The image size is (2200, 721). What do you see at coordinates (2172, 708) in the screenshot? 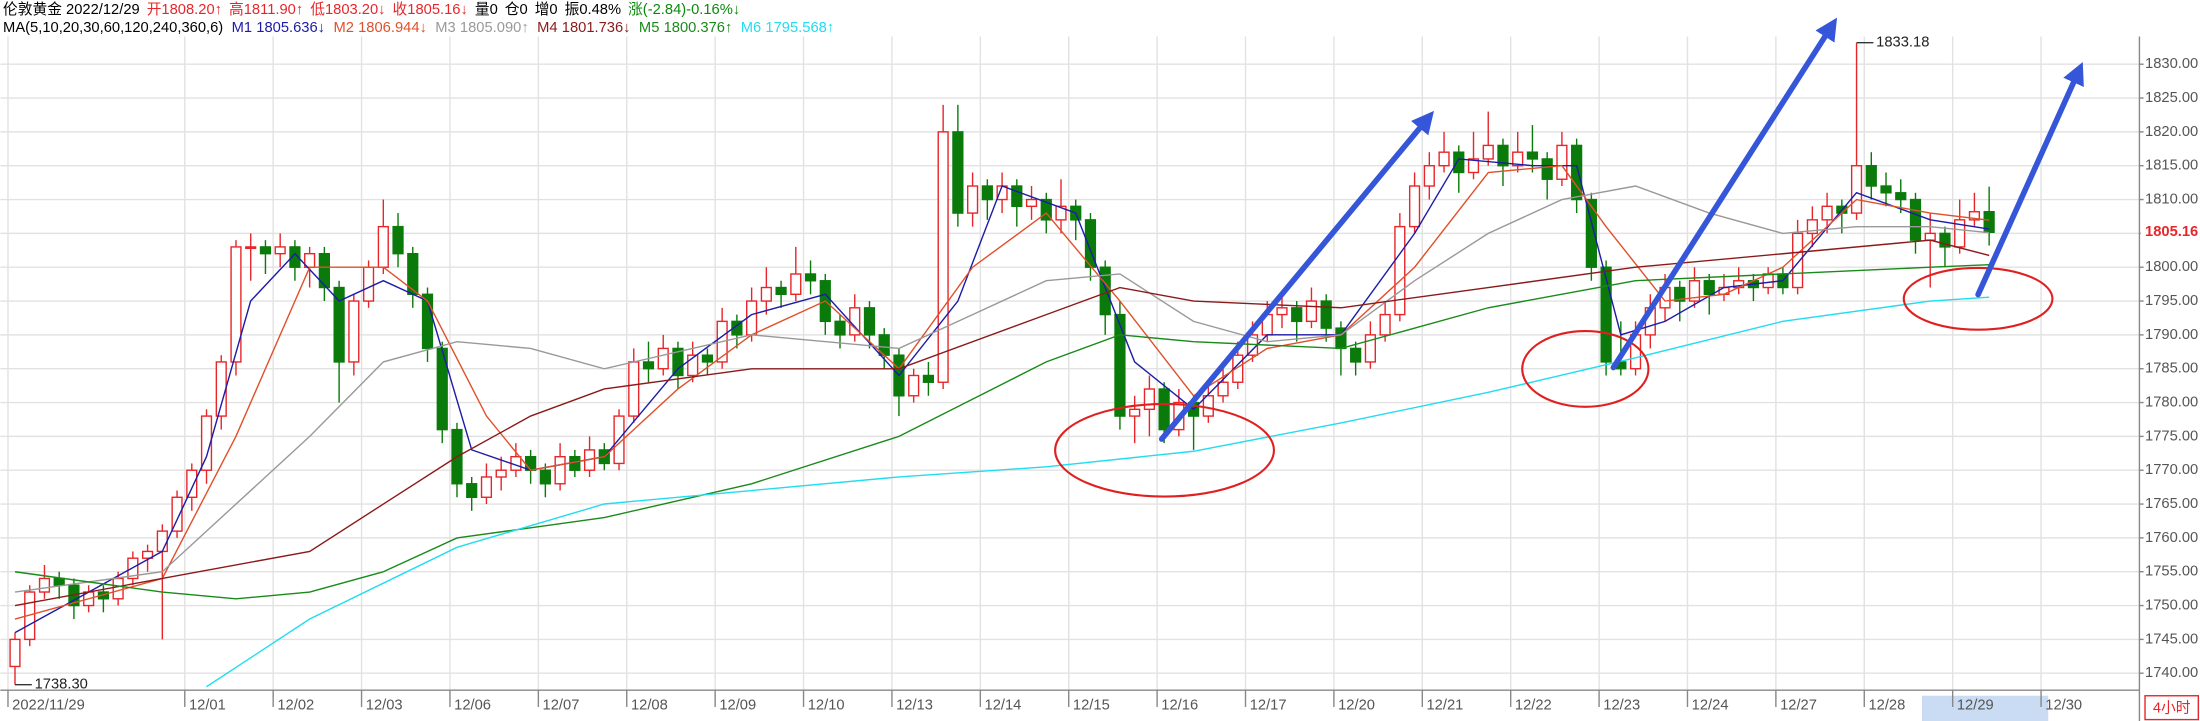
I see `period-box` at bounding box center [2172, 708].